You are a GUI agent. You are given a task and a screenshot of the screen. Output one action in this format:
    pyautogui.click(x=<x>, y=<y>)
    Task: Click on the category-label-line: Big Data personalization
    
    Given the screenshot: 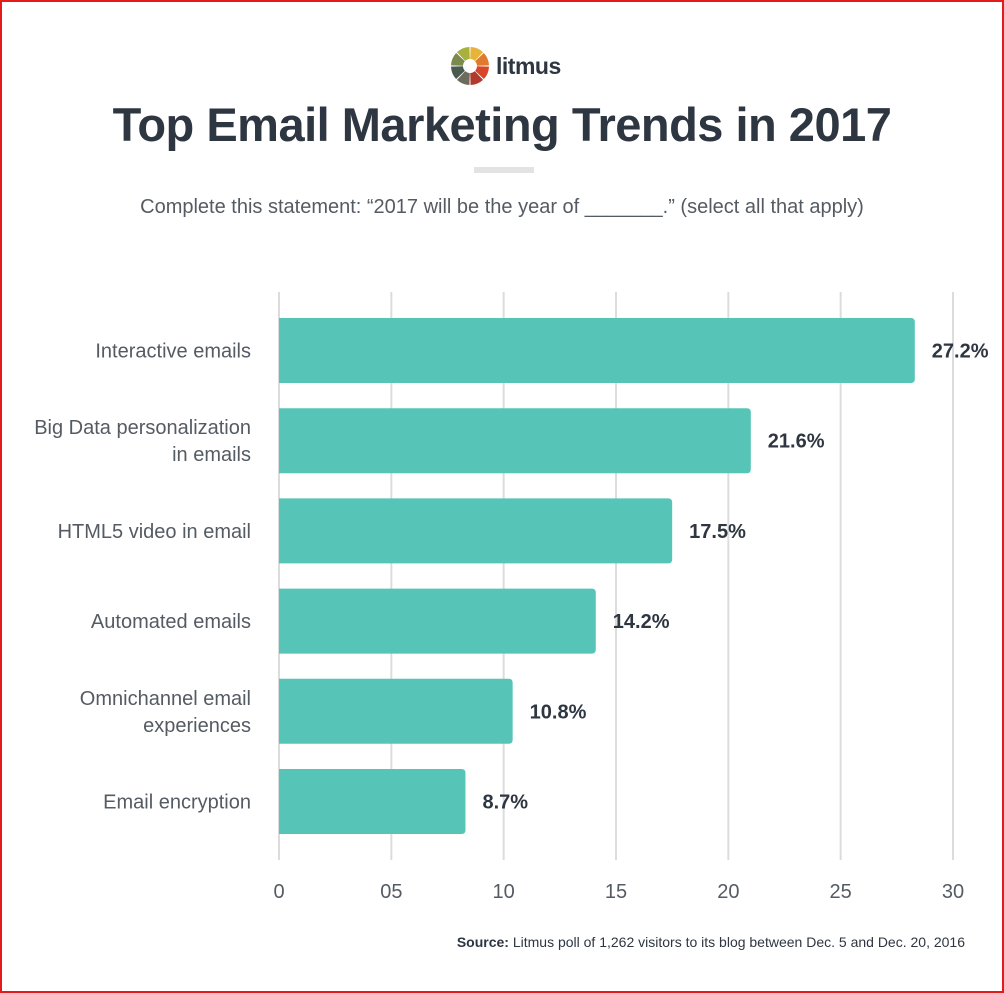 What is the action you would take?
    pyautogui.click(x=142, y=428)
    